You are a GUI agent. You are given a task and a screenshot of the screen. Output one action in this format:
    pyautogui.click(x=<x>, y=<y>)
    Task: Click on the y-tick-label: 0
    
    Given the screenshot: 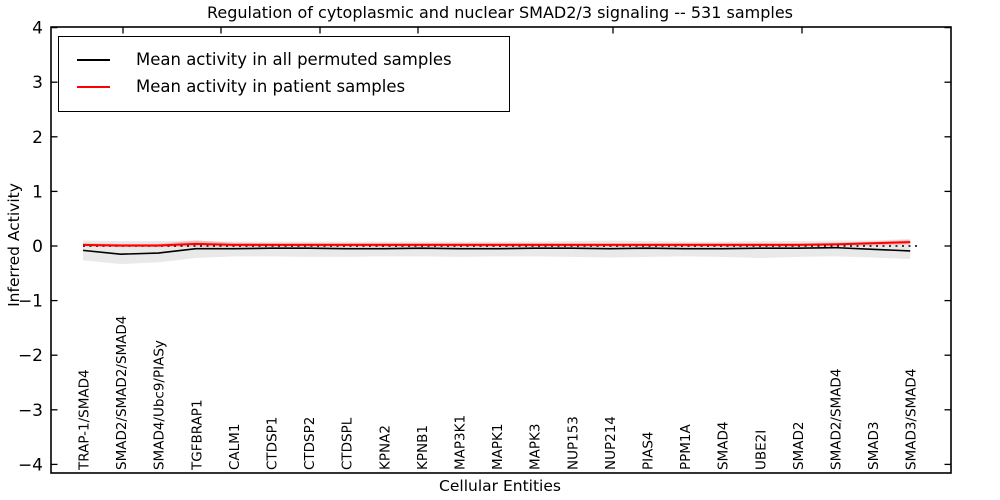 What is the action you would take?
    pyautogui.click(x=37, y=247)
    